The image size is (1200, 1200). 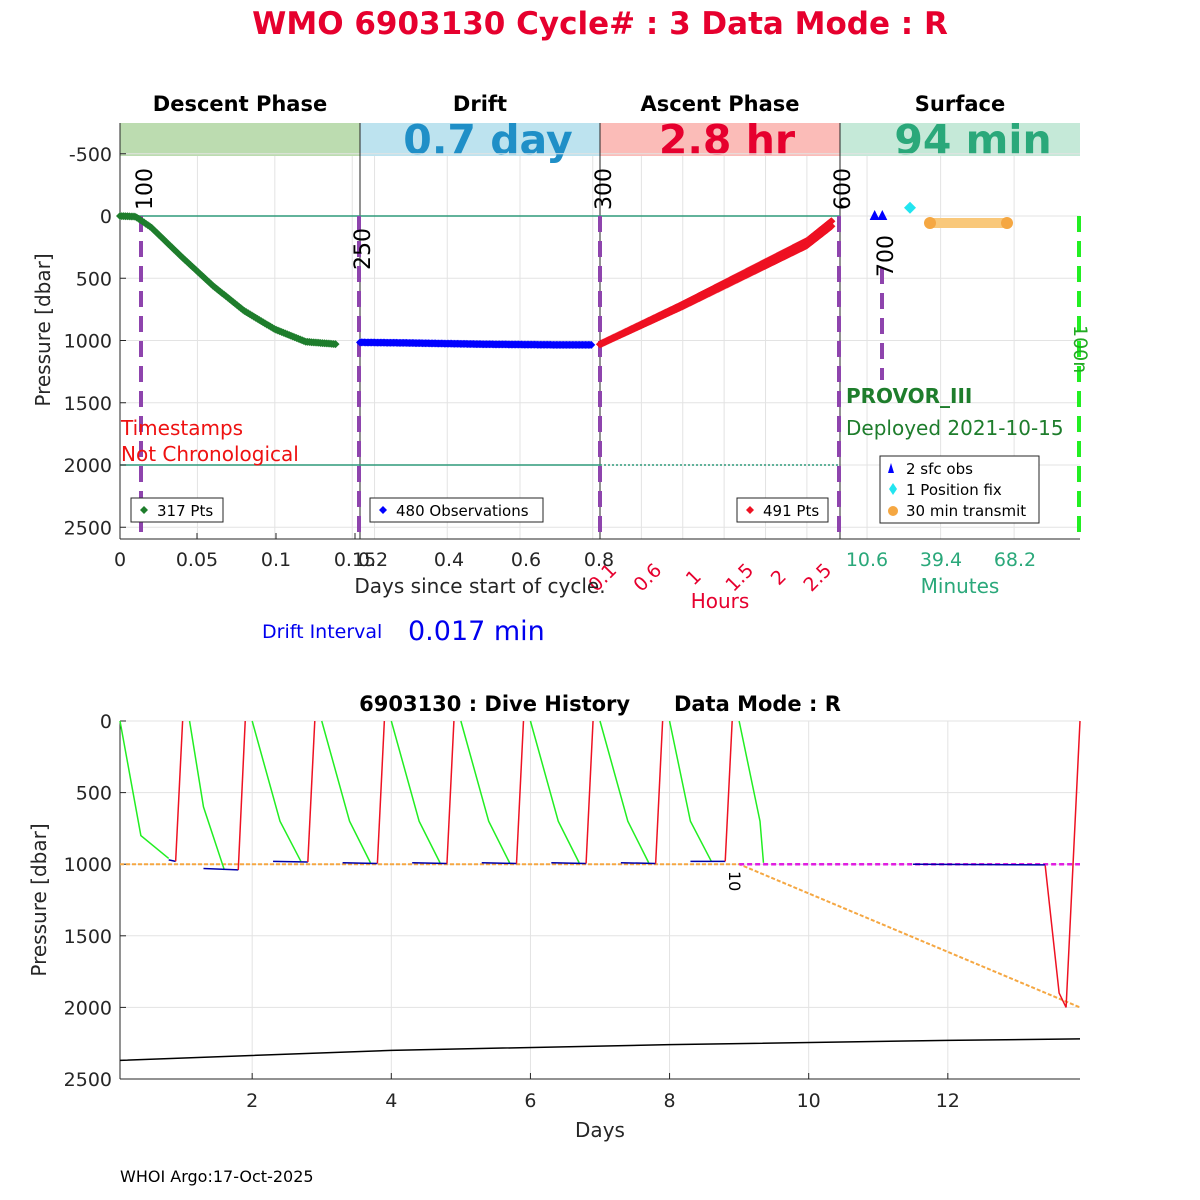 I want to click on descent-point, so click(x=335, y=344).